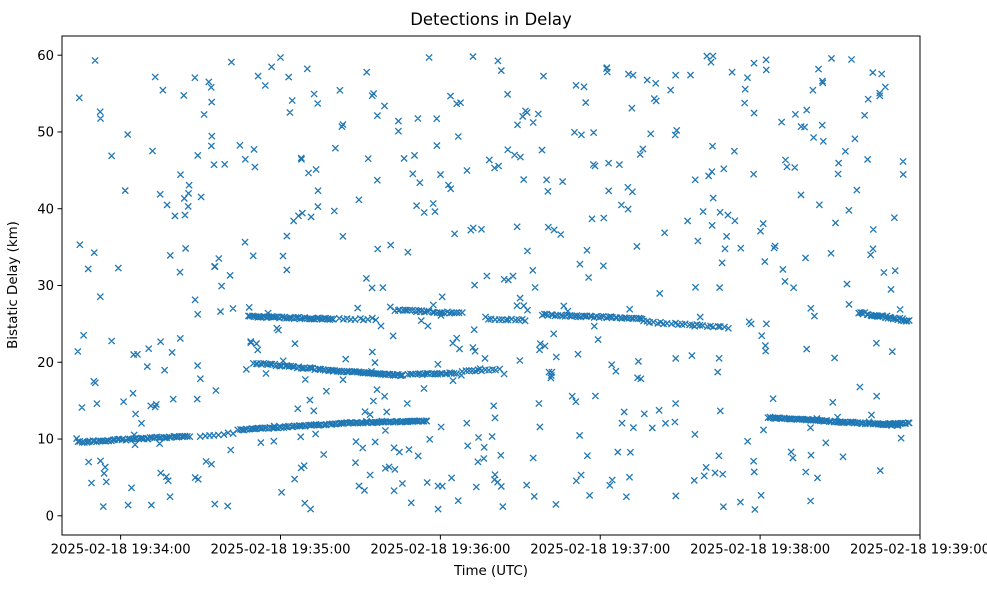  What do you see at coordinates (45, 56) in the screenshot?
I see `y-tick-label: 60` at bounding box center [45, 56].